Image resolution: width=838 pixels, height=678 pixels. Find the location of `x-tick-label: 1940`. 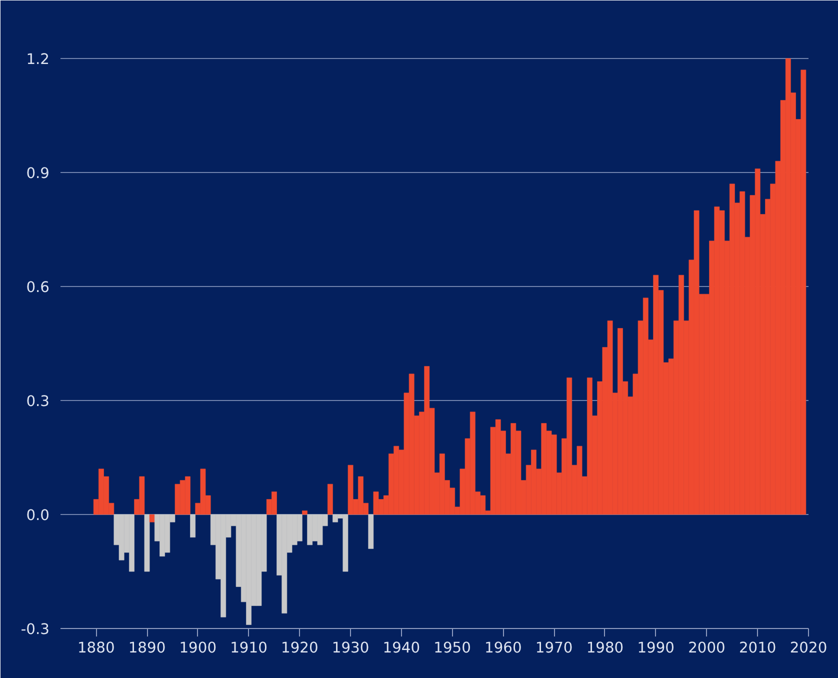

x-tick-label: 1940 is located at coordinates (401, 648).